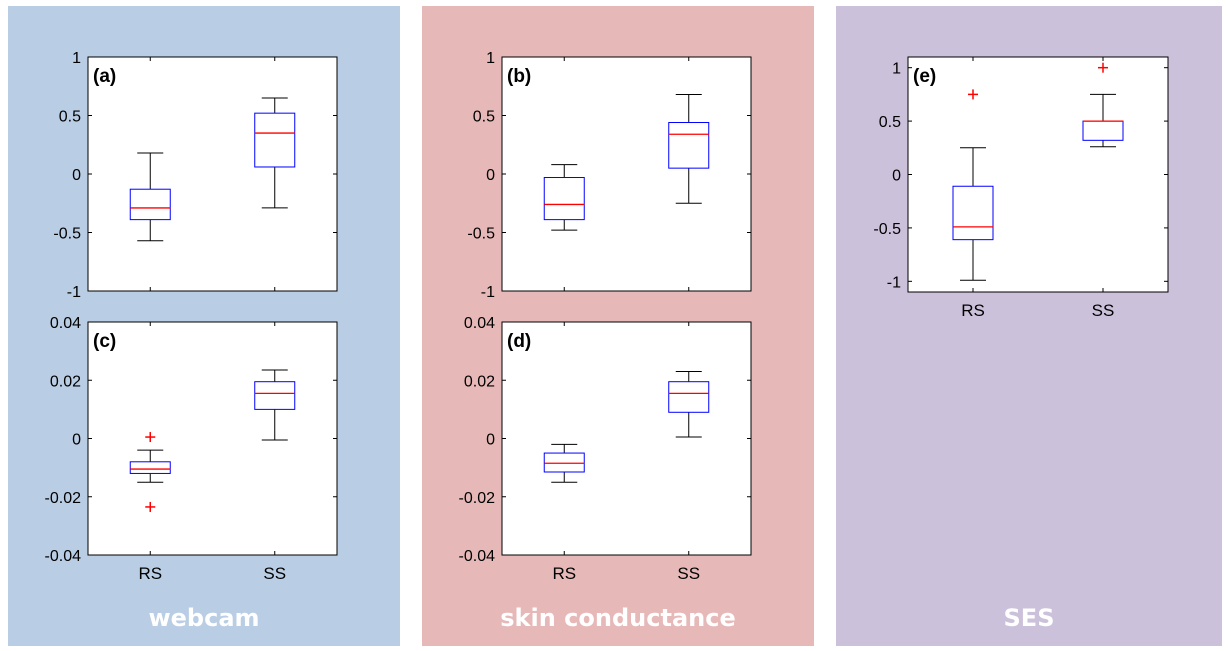  I want to click on boxplot-e: -1 -0.5 0 0.5 1 RS SS (e), so click(1021, 188).